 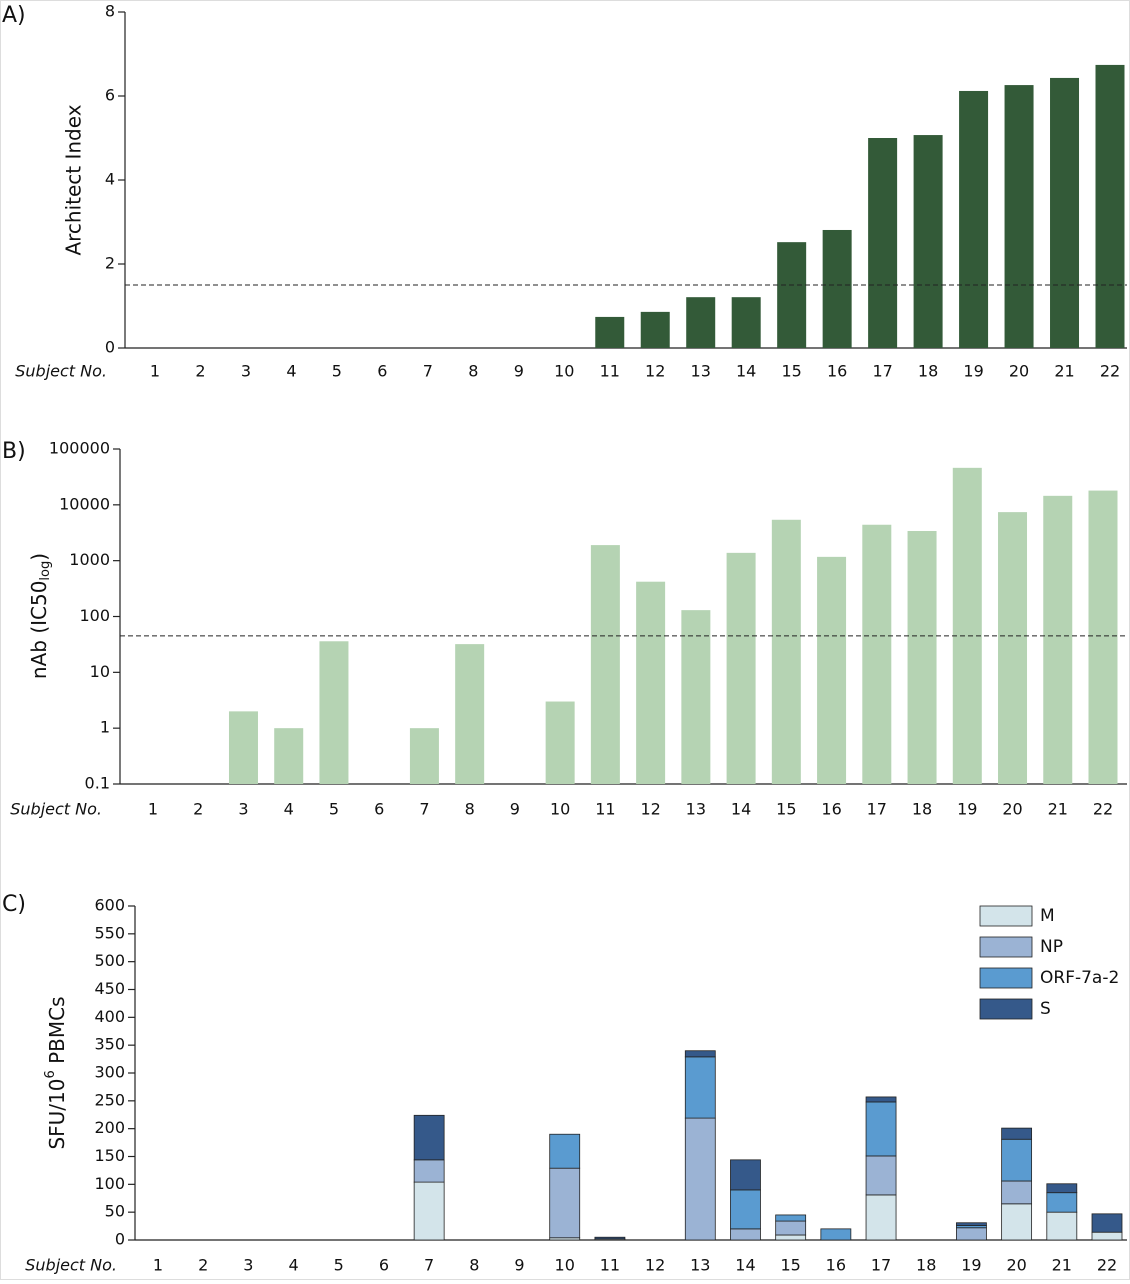 What do you see at coordinates (928, 371) in the screenshot?
I see `x-tick-label: 18` at bounding box center [928, 371].